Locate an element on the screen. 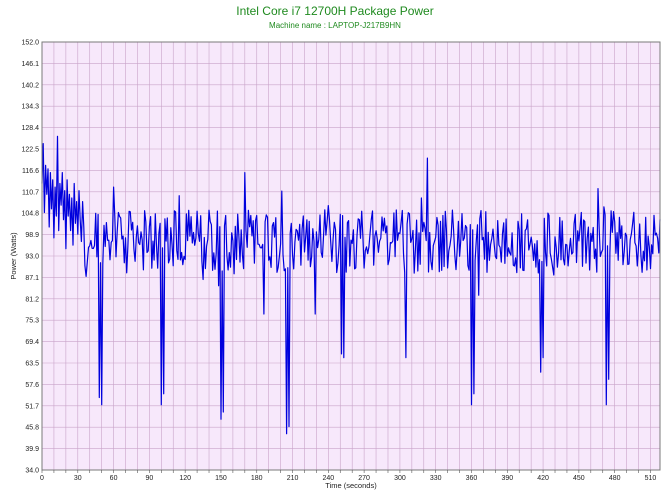  x-tick-label: 210 is located at coordinates (293, 478).